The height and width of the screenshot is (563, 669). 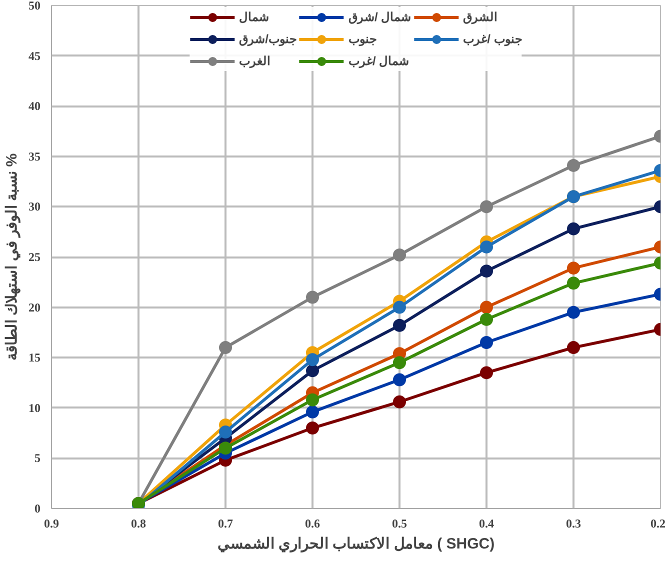 What do you see at coordinates (34, 207) in the screenshot?
I see `y-tick-label: 30` at bounding box center [34, 207].